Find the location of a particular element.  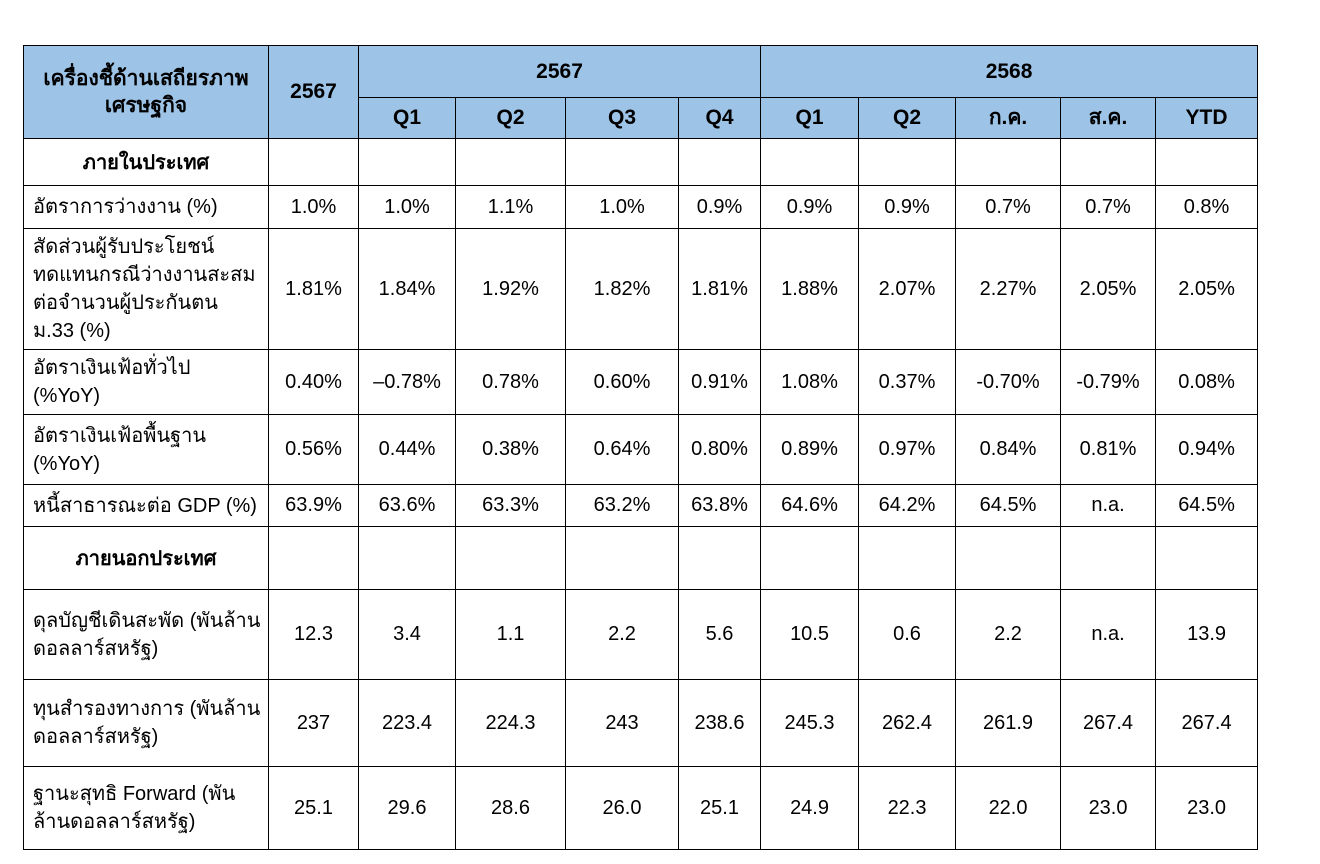

value-cell: 0.56% is located at coordinates (313, 449).